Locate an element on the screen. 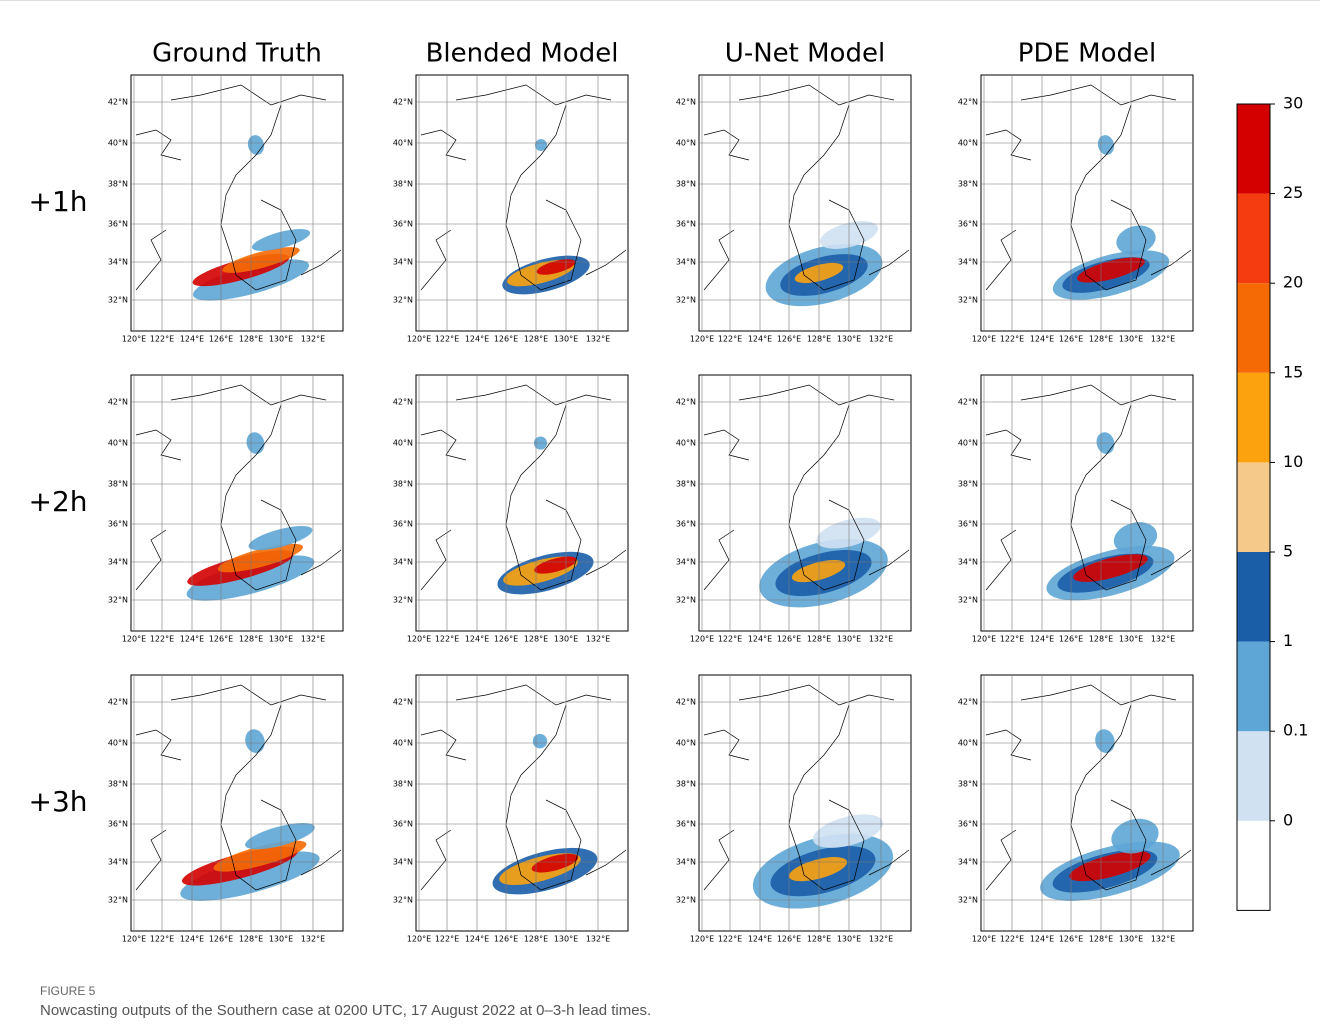  colorbar-label: 25 is located at coordinates (1293, 192).